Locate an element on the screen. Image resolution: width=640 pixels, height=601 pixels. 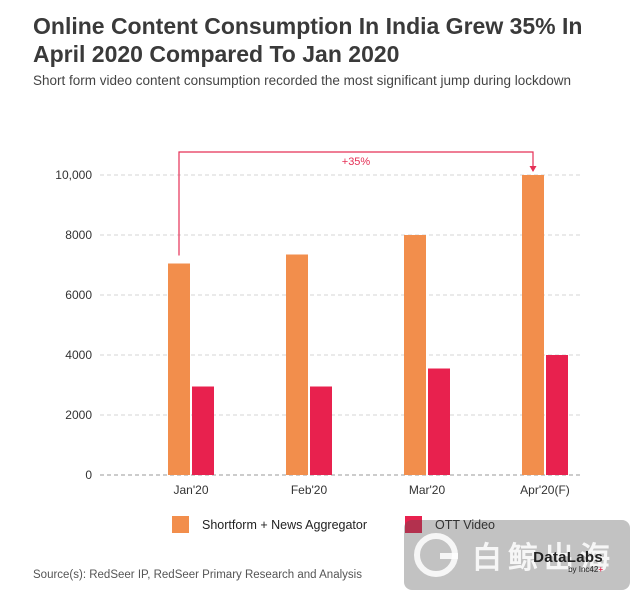
x-tick-label: Feb'20 is located at coordinates (309, 490).